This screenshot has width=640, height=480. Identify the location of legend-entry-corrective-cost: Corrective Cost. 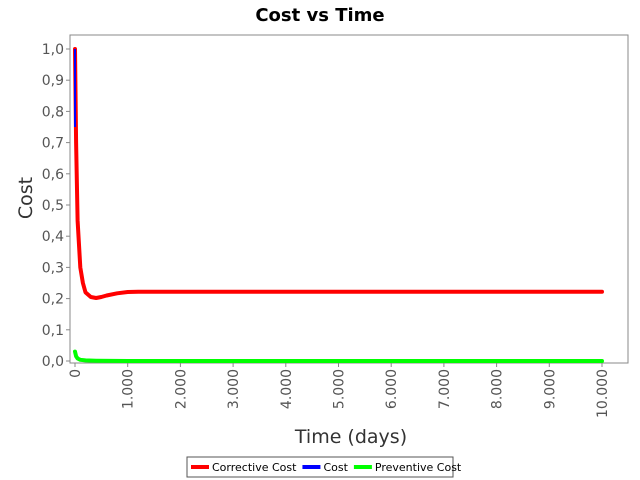
(254, 467).